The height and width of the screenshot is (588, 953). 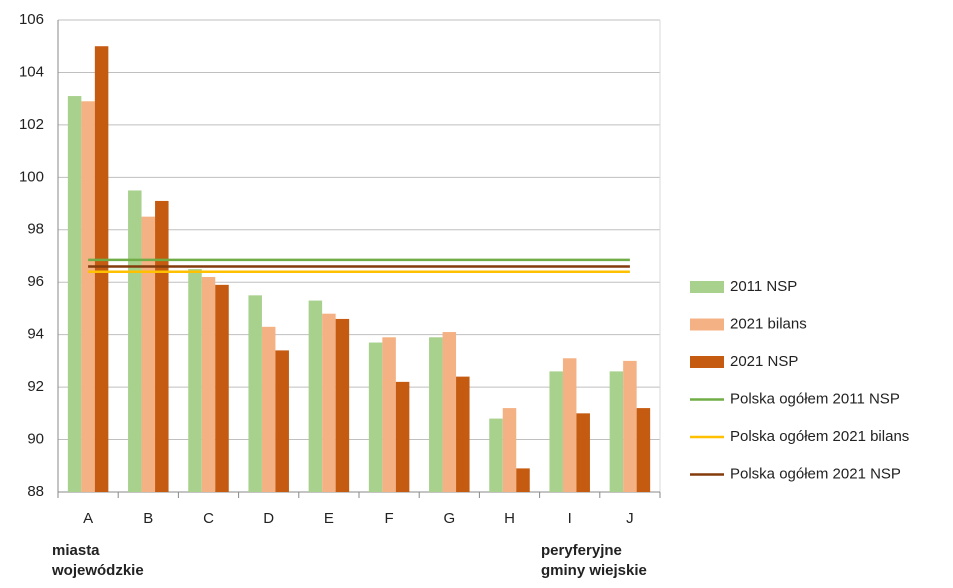 I want to click on legend-label: 2021 bilans, so click(x=768, y=323).